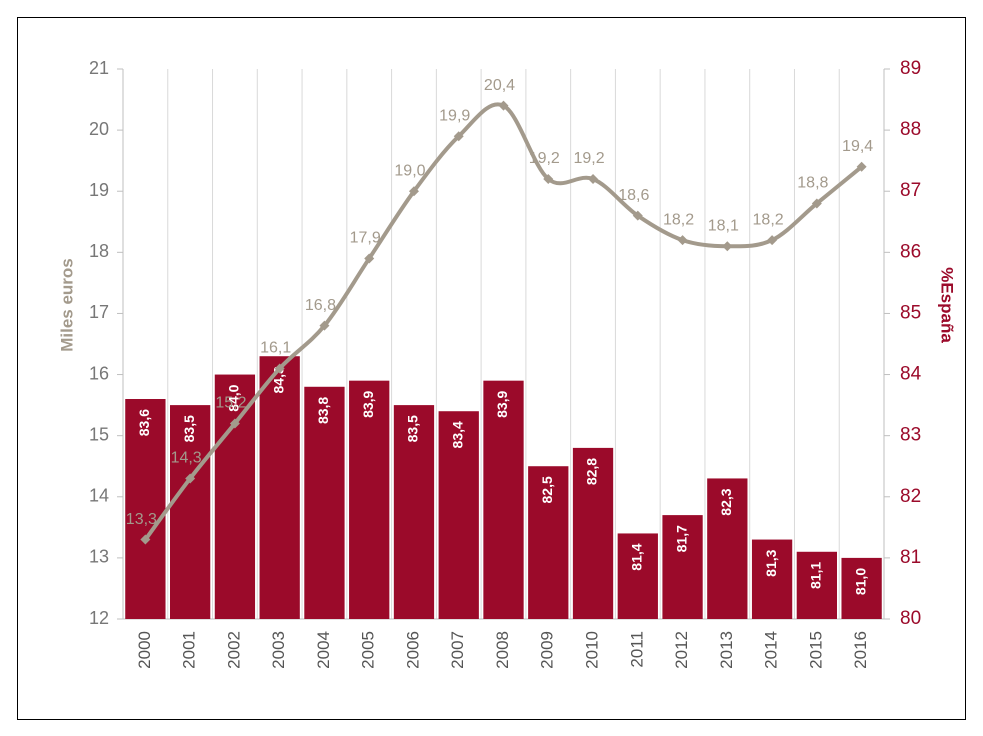 This screenshot has width=983, height=736. What do you see at coordinates (547, 650) in the screenshot?
I see `x-tick-label: 2009` at bounding box center [547, 650].